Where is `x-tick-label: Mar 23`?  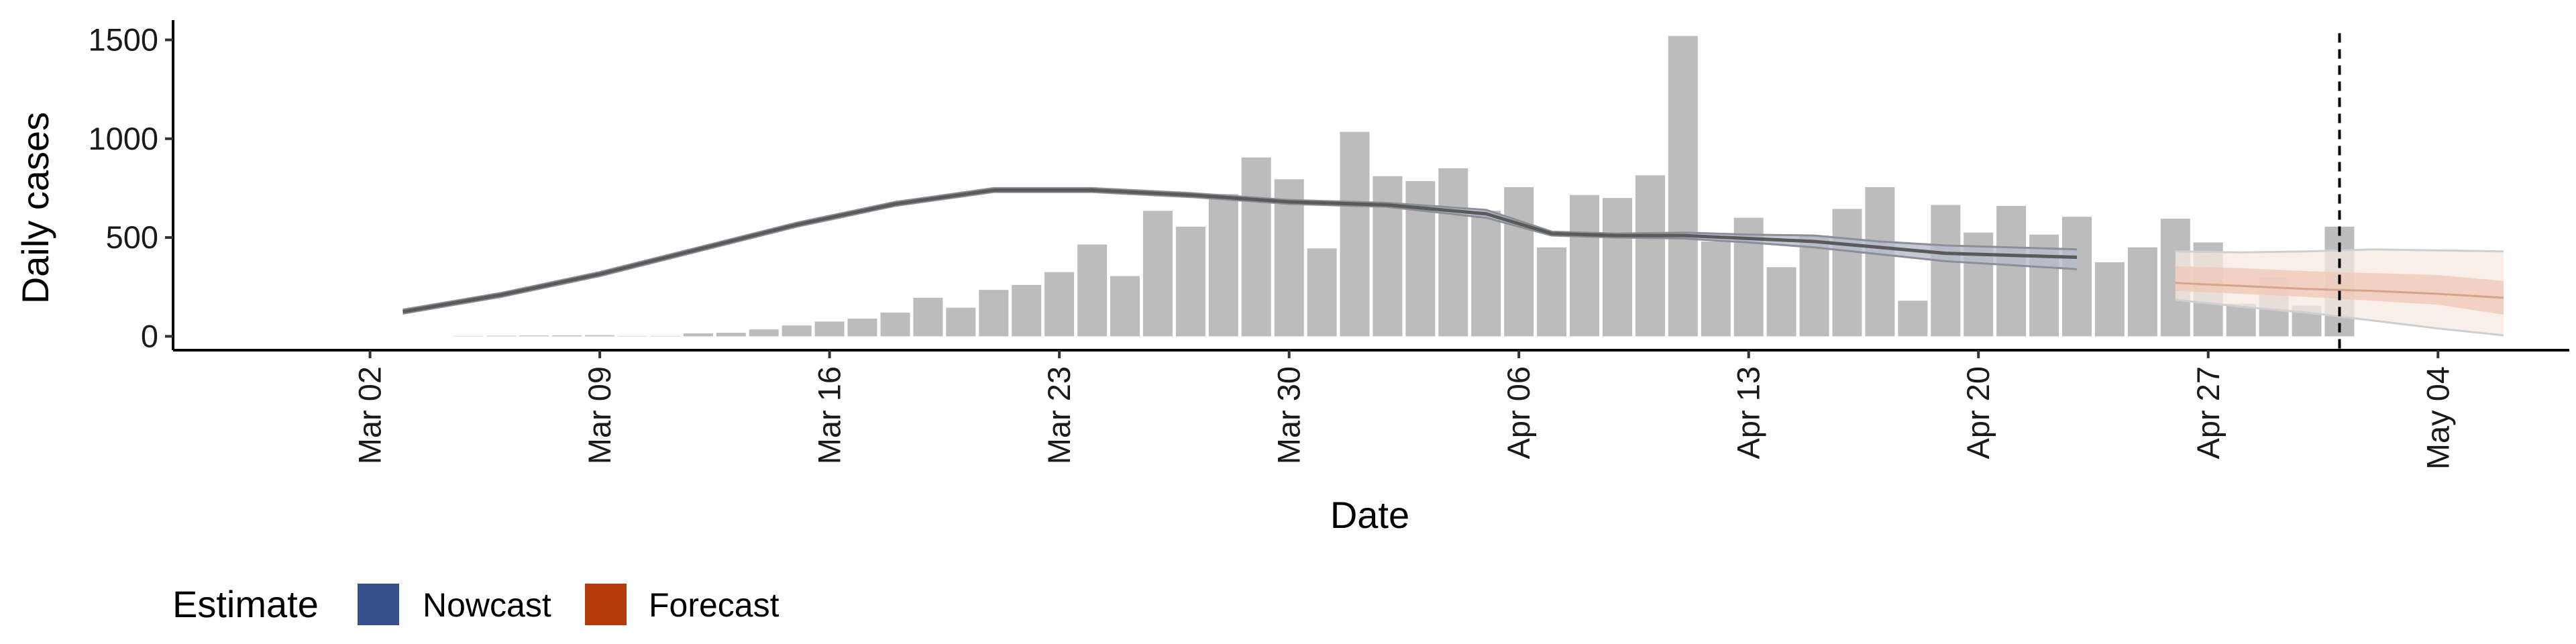 x-tick-label: Mar 23 is located at coordinates (1059, 415).